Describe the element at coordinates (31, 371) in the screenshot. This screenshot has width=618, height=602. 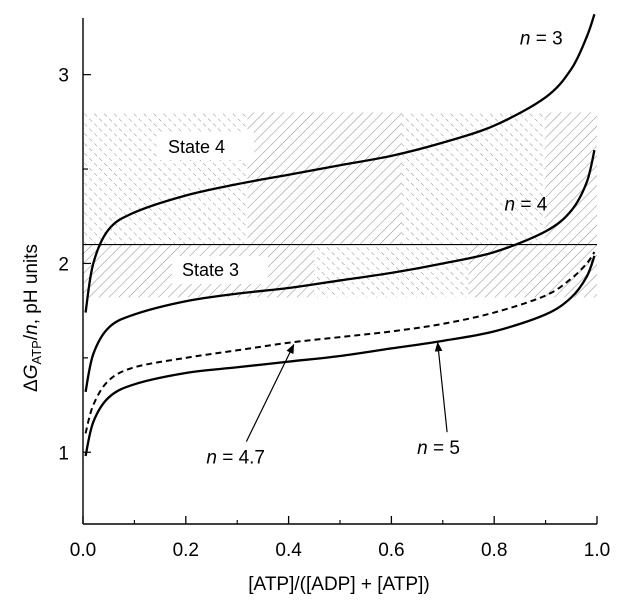
I see `y-label-g: G` at that location.